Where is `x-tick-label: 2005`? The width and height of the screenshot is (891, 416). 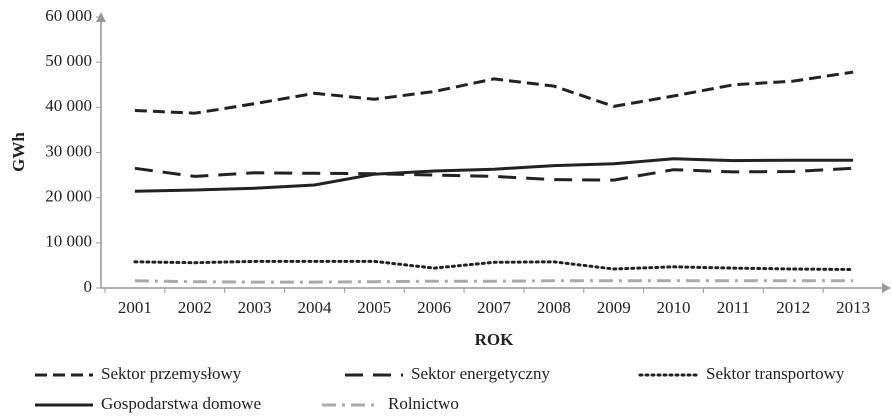 x-tick-label: 2005 is located at coordinates (374, 307).